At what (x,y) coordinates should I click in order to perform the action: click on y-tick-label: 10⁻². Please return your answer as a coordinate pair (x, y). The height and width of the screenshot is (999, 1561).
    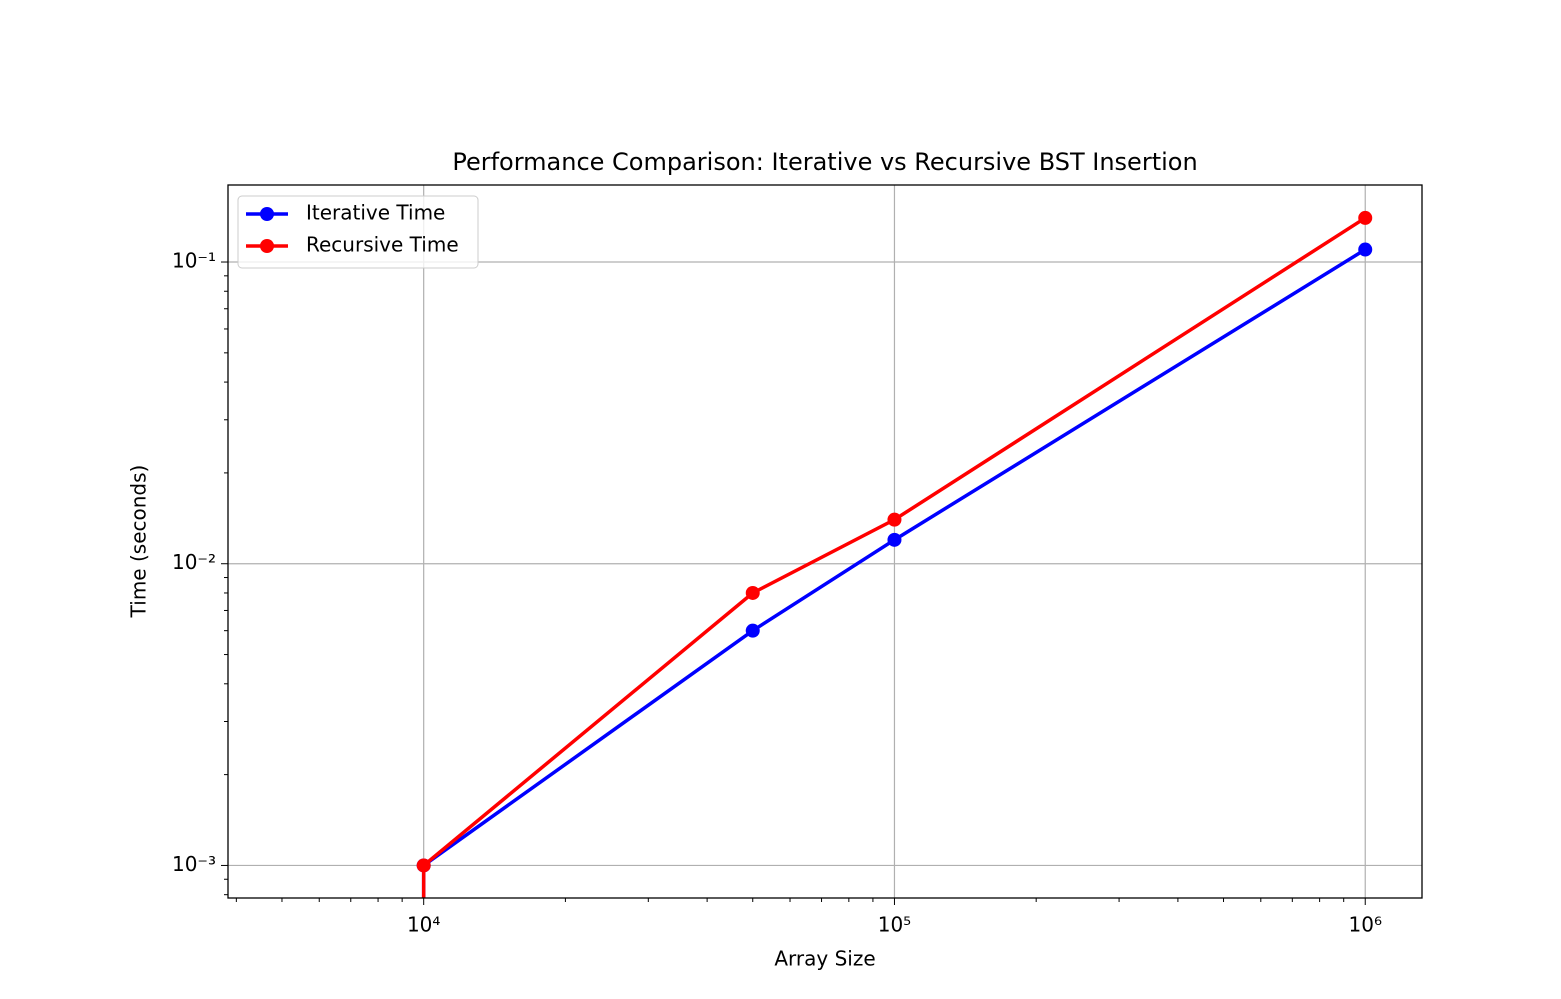
    Looking at the image, I should click on (194, 562).